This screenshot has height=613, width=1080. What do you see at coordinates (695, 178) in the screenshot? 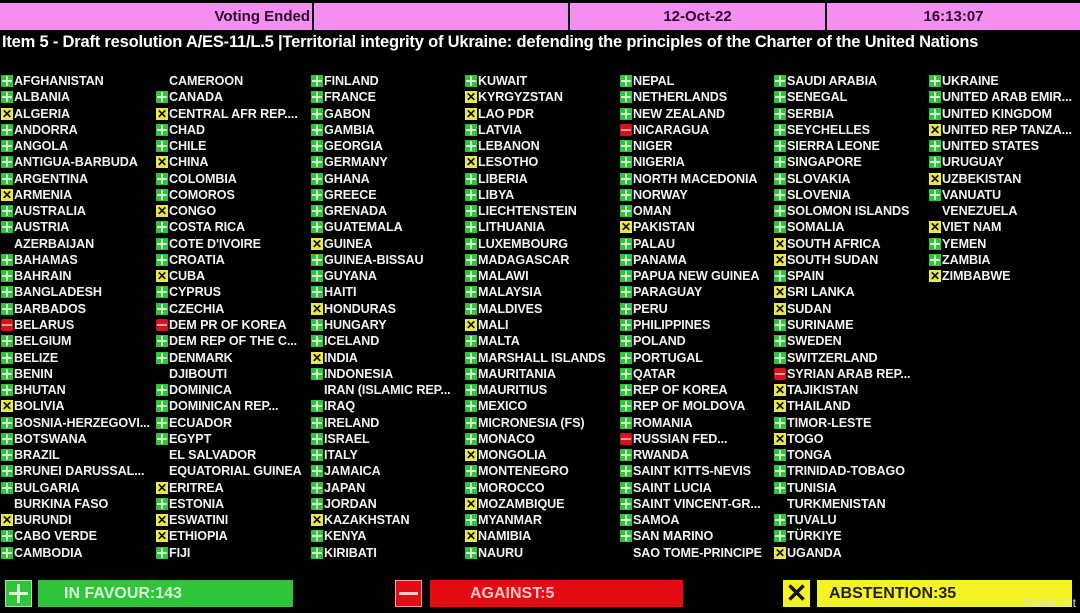
I see `country-name: NORTH MACEDONIA` at bounding box center [695, 178].